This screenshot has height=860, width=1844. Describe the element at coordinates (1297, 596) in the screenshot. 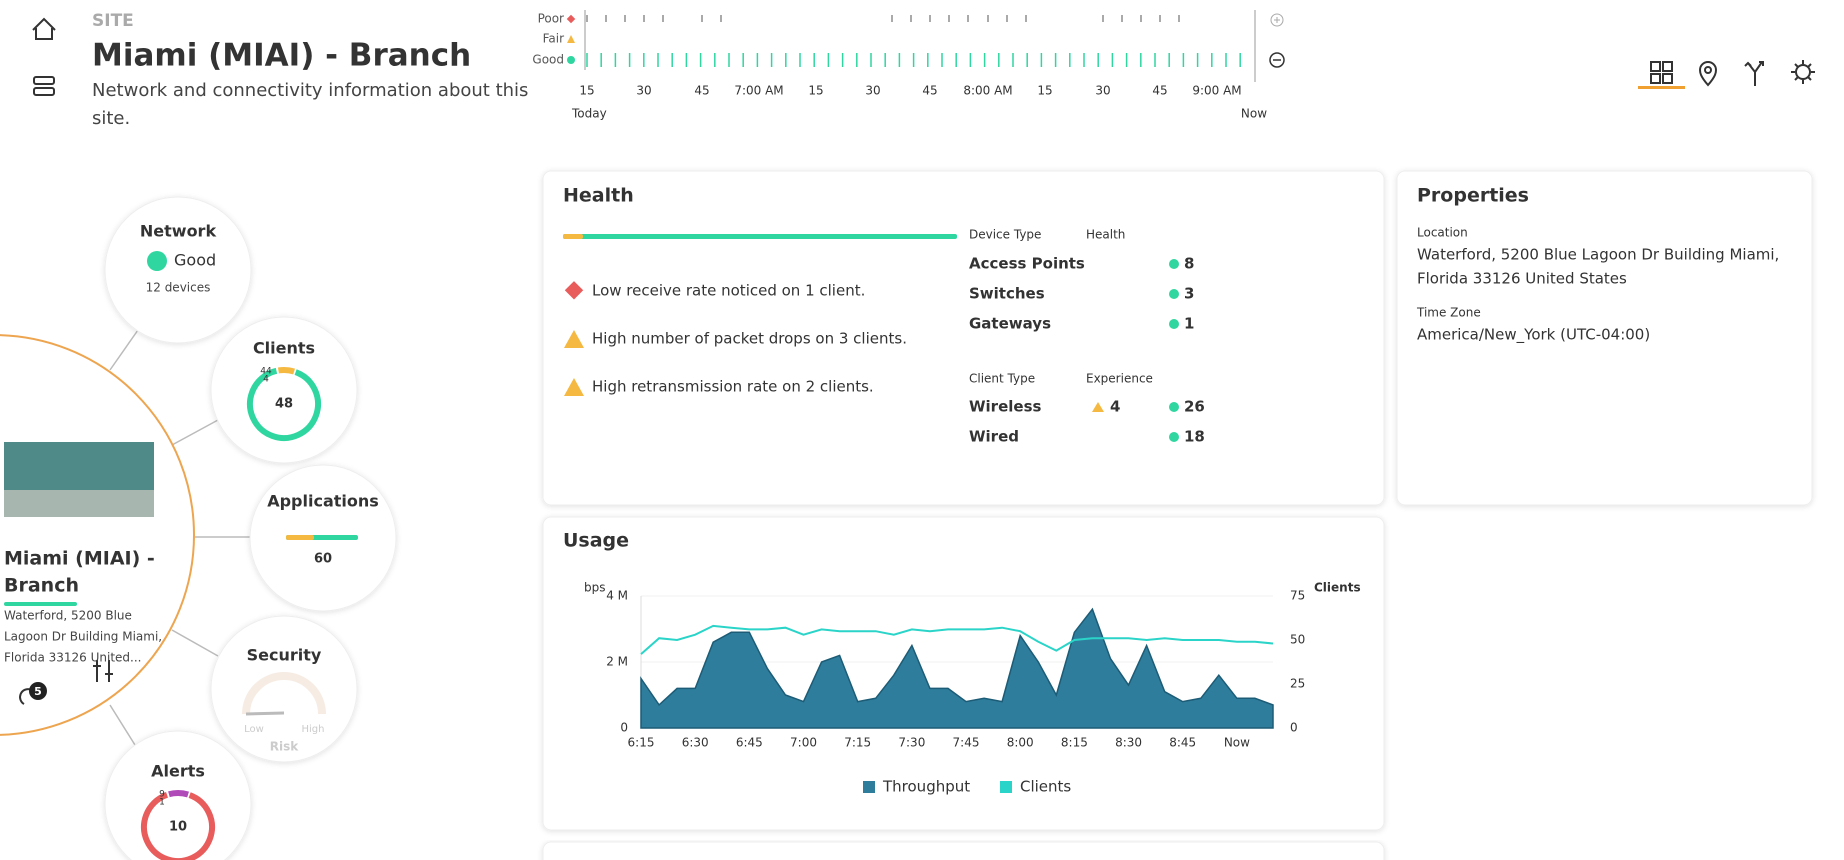

I see `y2-tick-label: 75` at that location.